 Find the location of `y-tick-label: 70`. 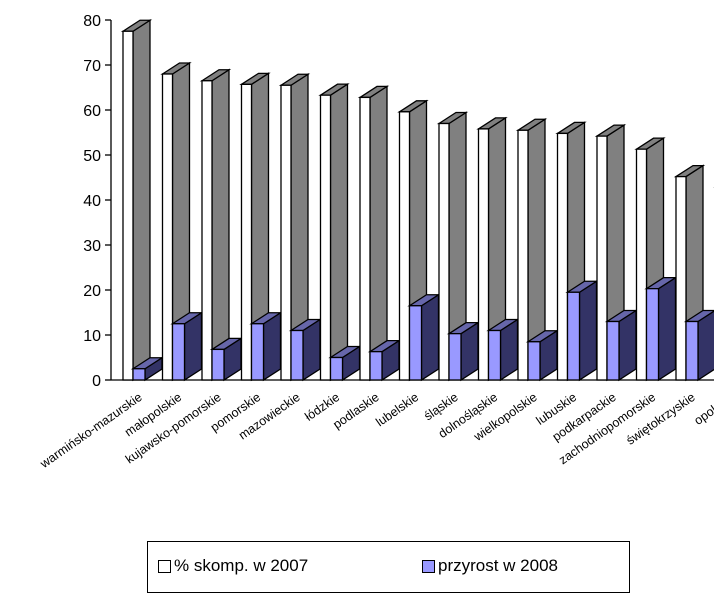

y-tick-label: 70 is located at coordinates (92, 66).